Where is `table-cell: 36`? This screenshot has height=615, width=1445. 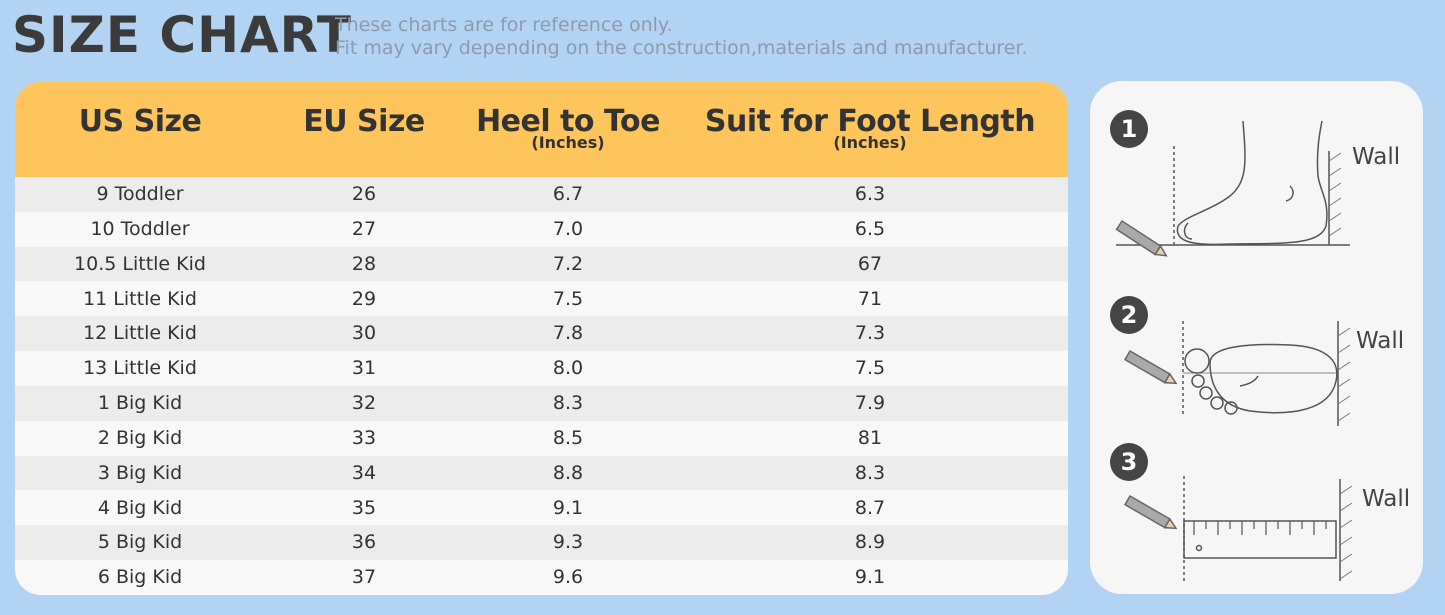
table-cell: 36 is located at coordinates (364, 542).